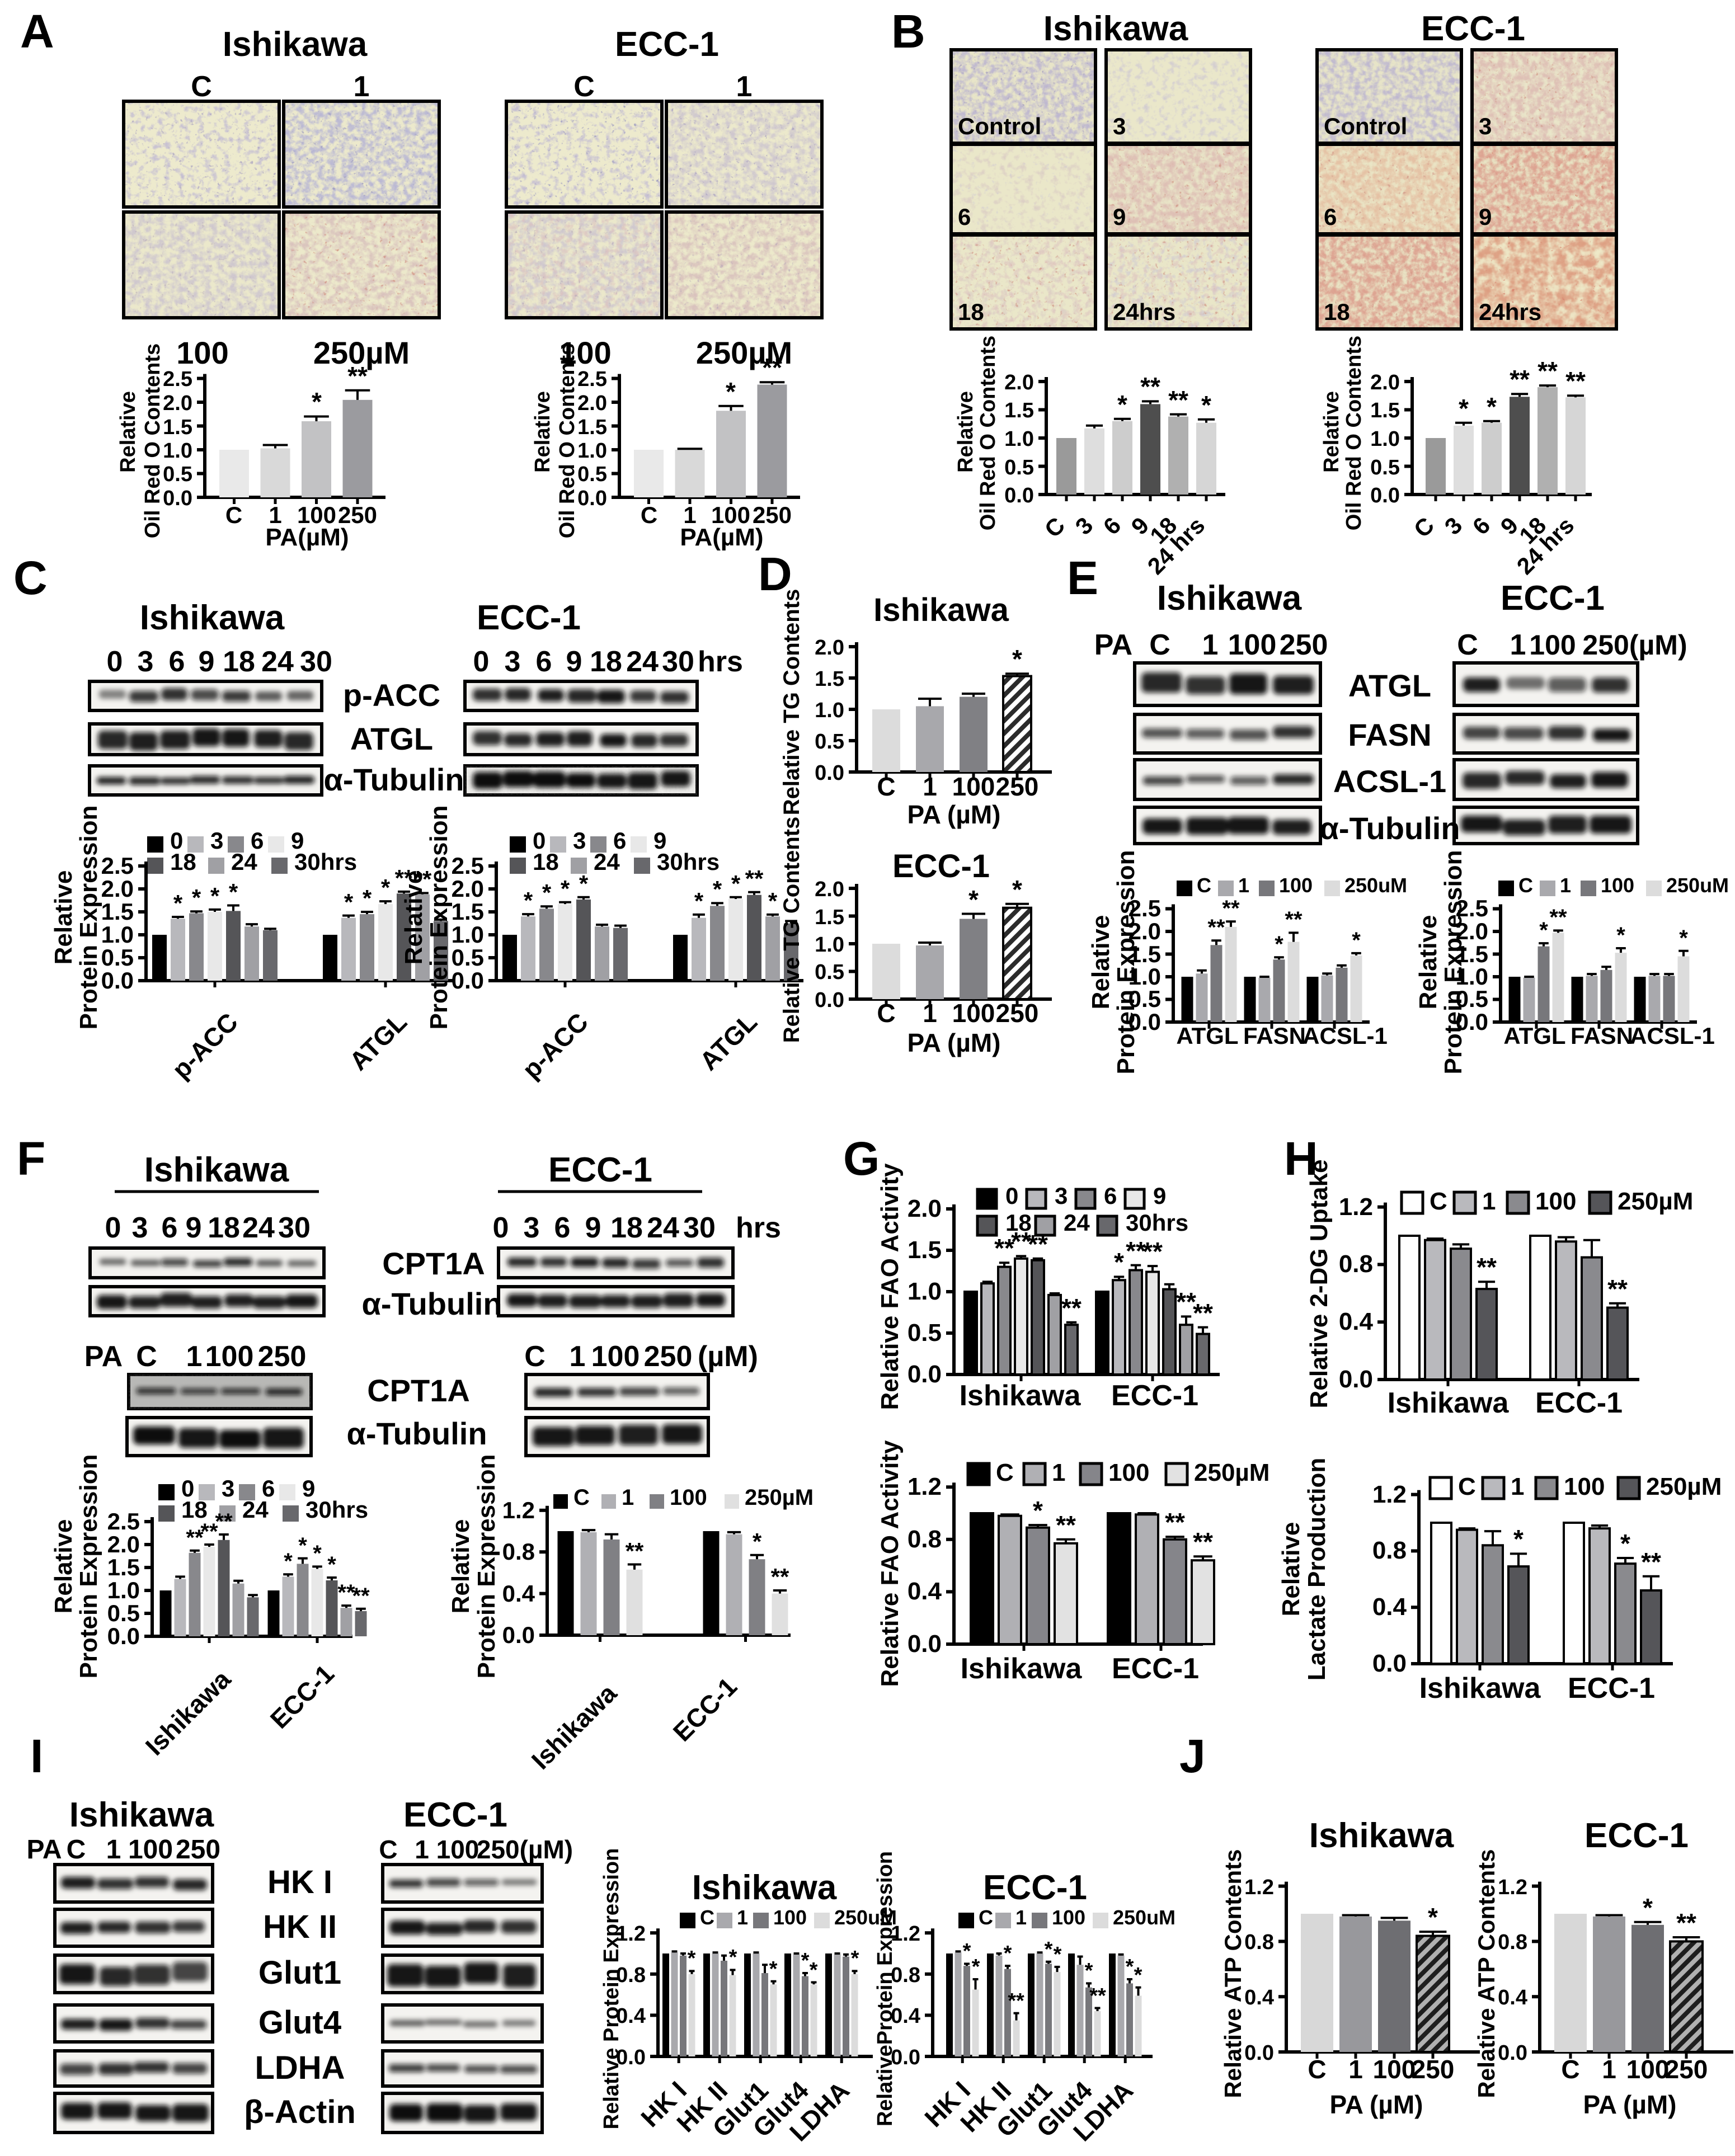  Describe the element at coordinates (299, 2023) in the screenshot. I see `svg-text: Glut4` at that location.